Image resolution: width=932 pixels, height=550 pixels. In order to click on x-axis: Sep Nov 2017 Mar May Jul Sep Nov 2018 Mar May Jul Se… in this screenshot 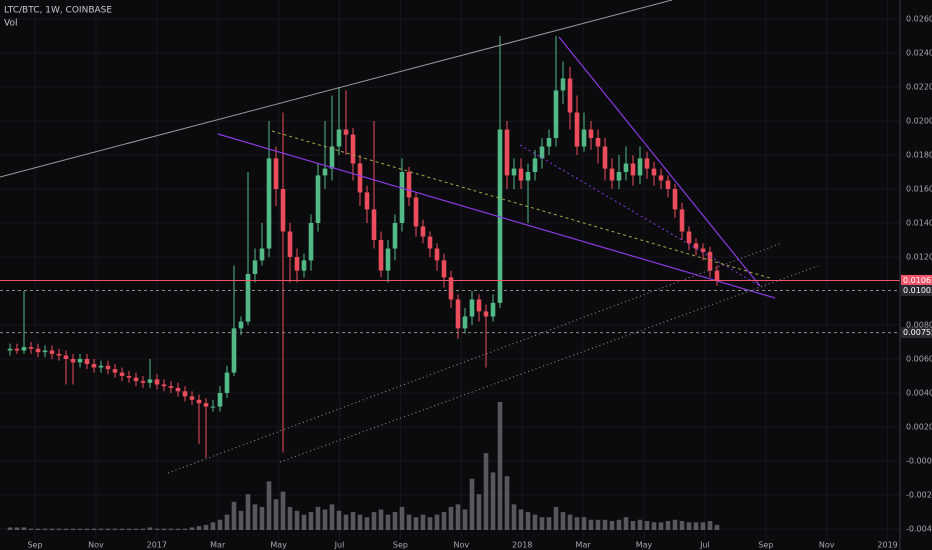, I will do `click(462, 545)`.